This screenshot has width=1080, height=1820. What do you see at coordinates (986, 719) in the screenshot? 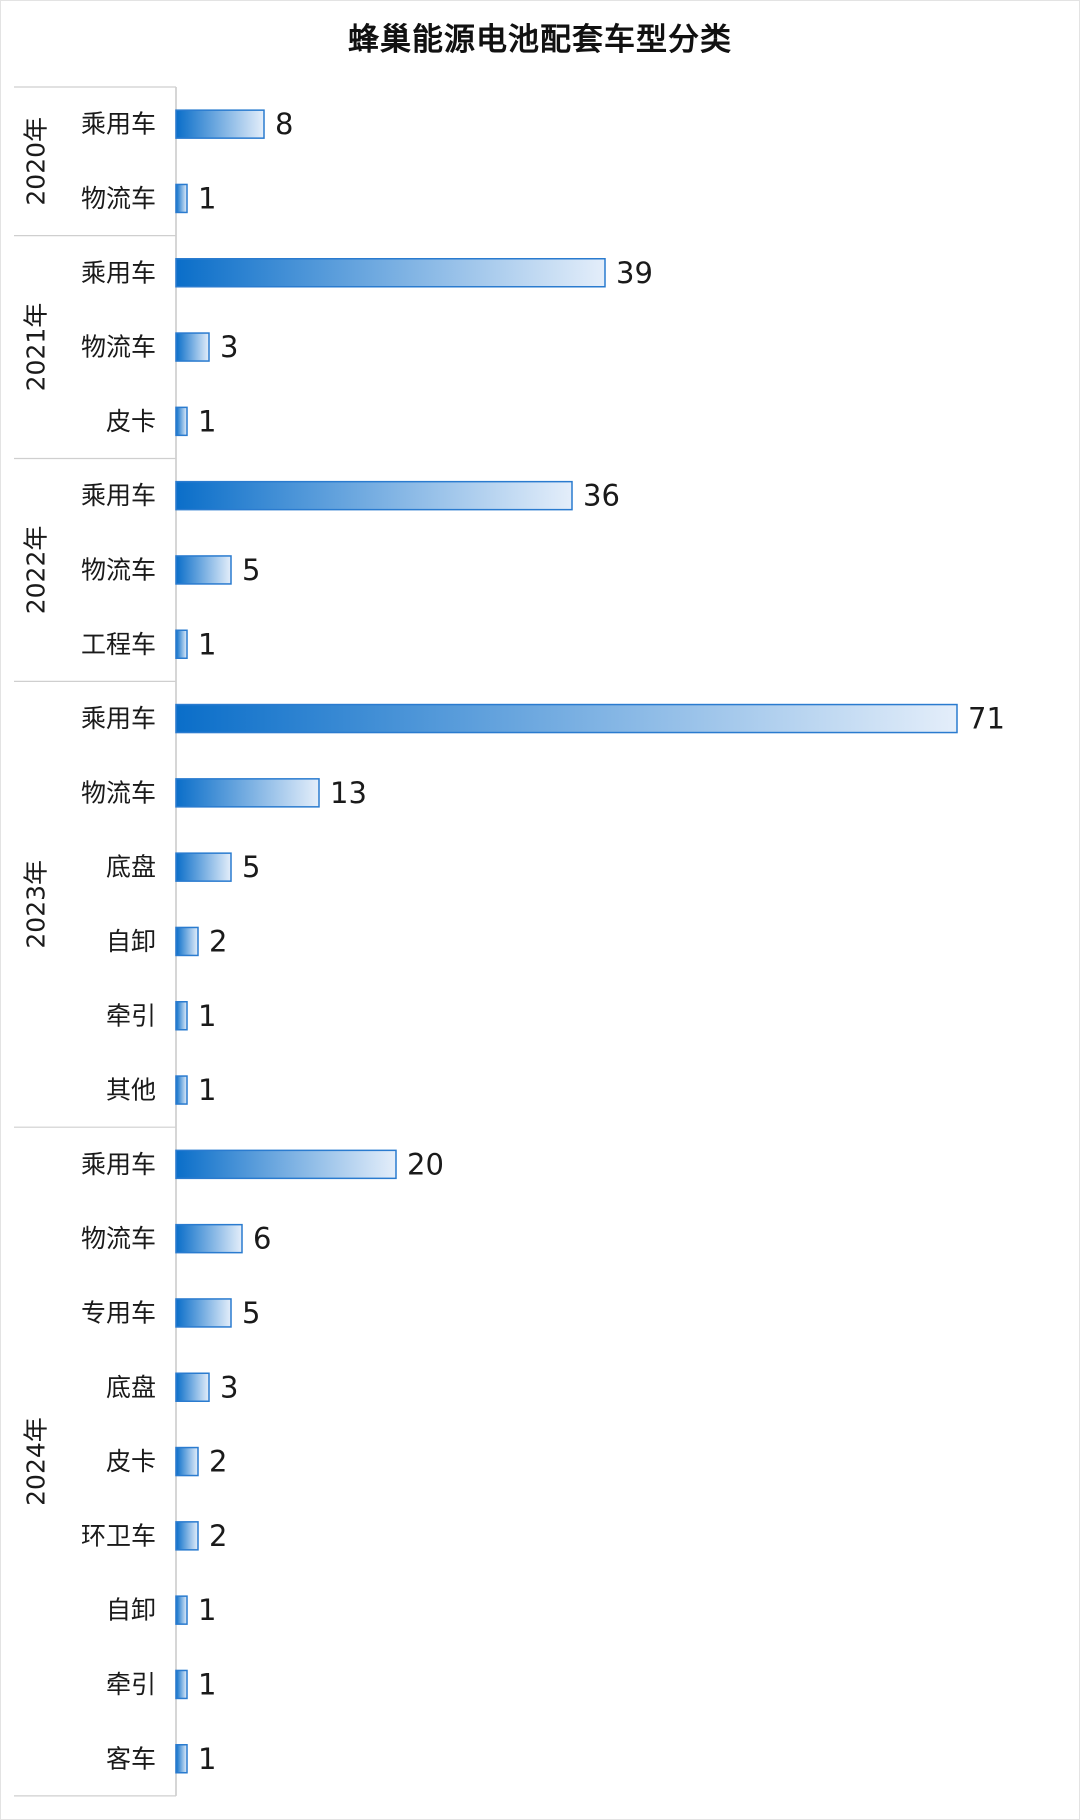
I see `value-label: 71` at bounding box center [986, 719].